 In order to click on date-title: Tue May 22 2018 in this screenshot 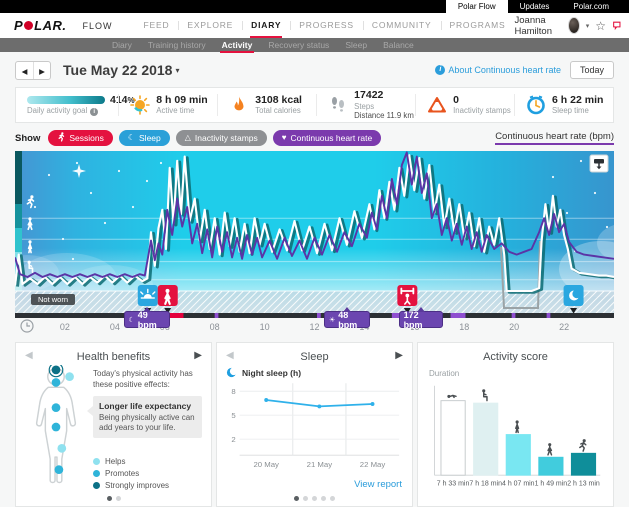, I will do `click(118, 70)`.